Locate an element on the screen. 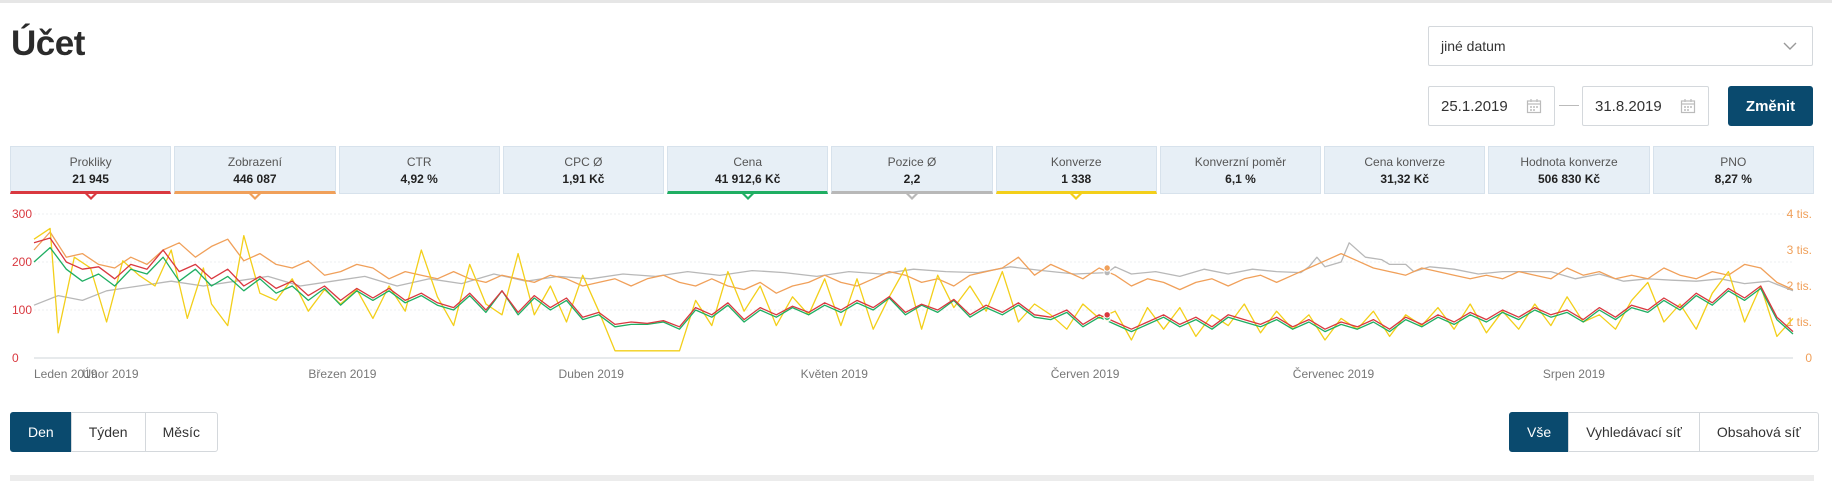  metric-tab-7: Konverzní poměr 6,1 % is located at coordinates (1240, 170).